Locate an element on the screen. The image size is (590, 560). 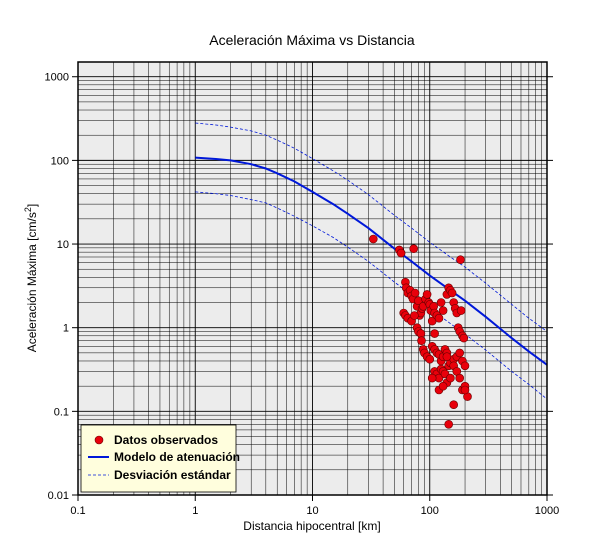
x-axis-label: Distancia hipocentral [km] is located at coordinates (311, 526).